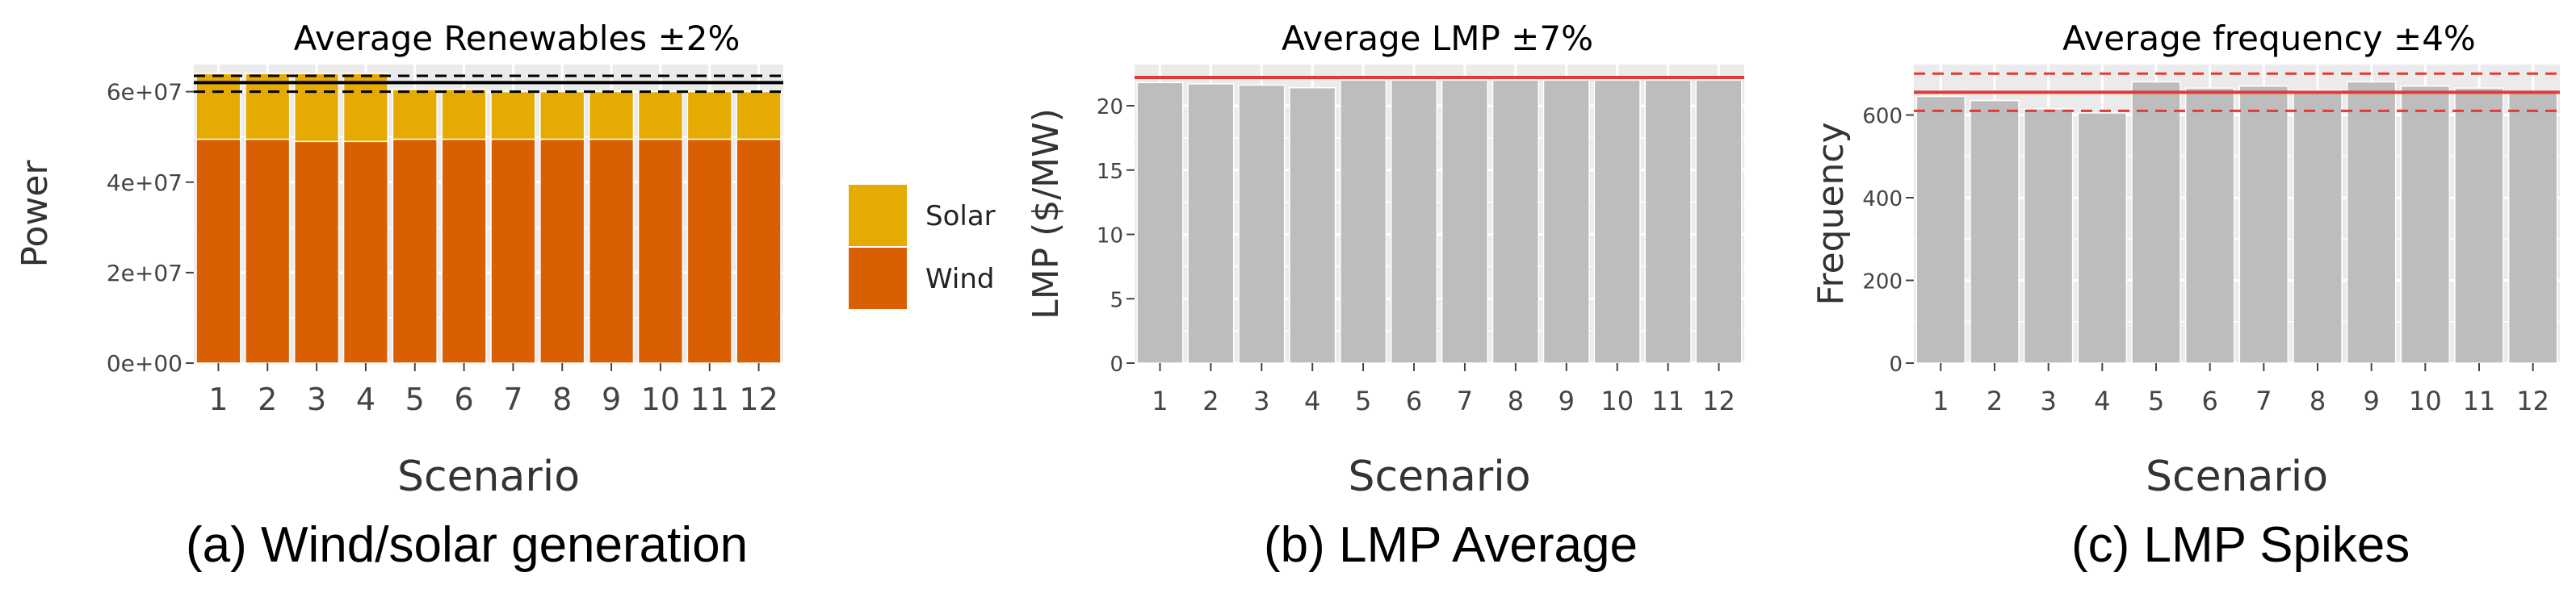  What do you see at coordinates (1116, 300) in the screenshot?
I see `y-tick-label: 5` at bounding box center [1116, 300].